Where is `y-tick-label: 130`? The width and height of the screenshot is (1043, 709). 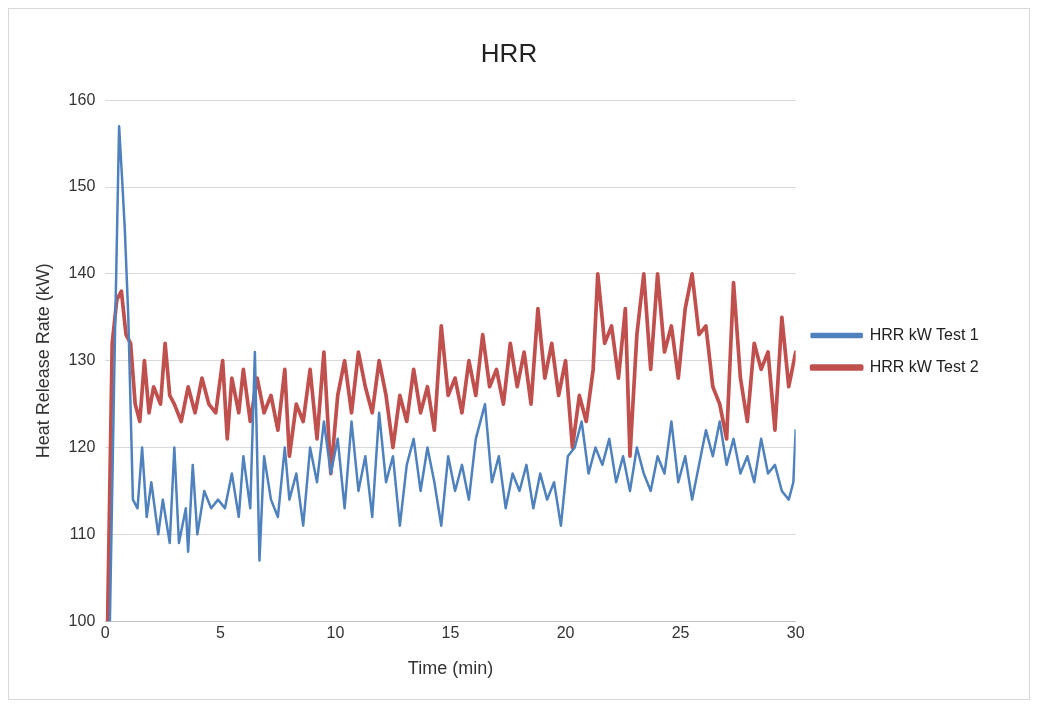 y-tick-label: 130 is located at coordinates (82, 360).